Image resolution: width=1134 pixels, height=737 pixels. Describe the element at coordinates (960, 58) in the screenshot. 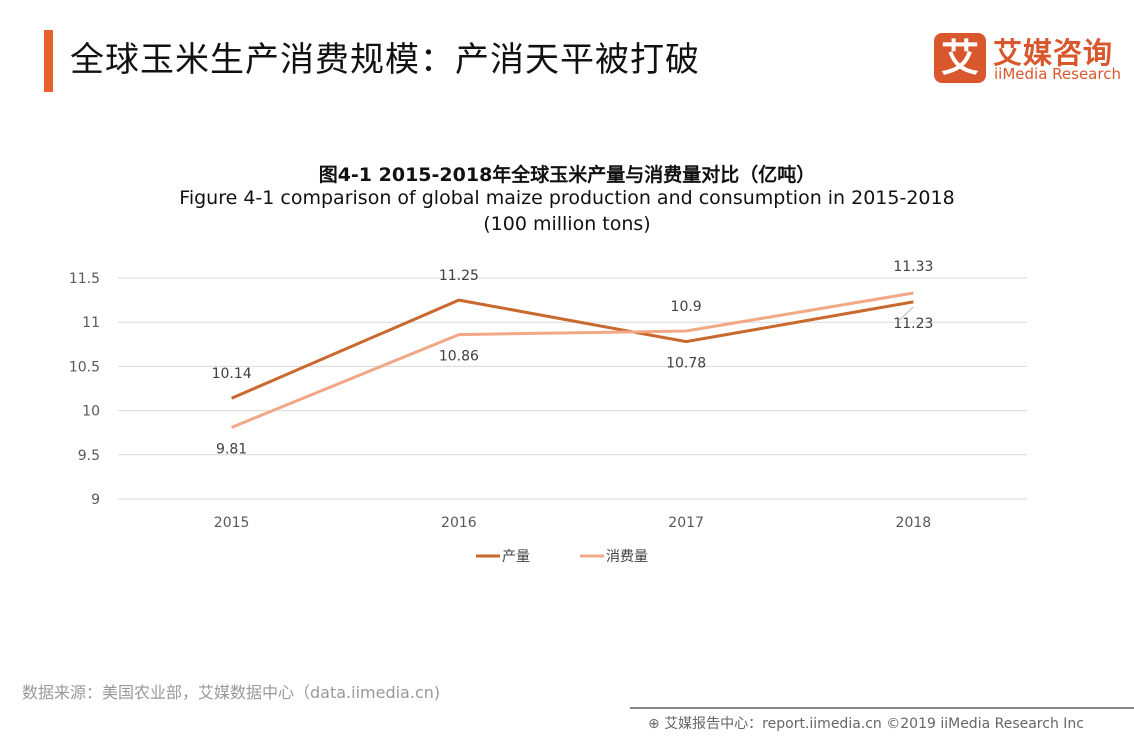

I see `logo-mark: 艾` at that location.